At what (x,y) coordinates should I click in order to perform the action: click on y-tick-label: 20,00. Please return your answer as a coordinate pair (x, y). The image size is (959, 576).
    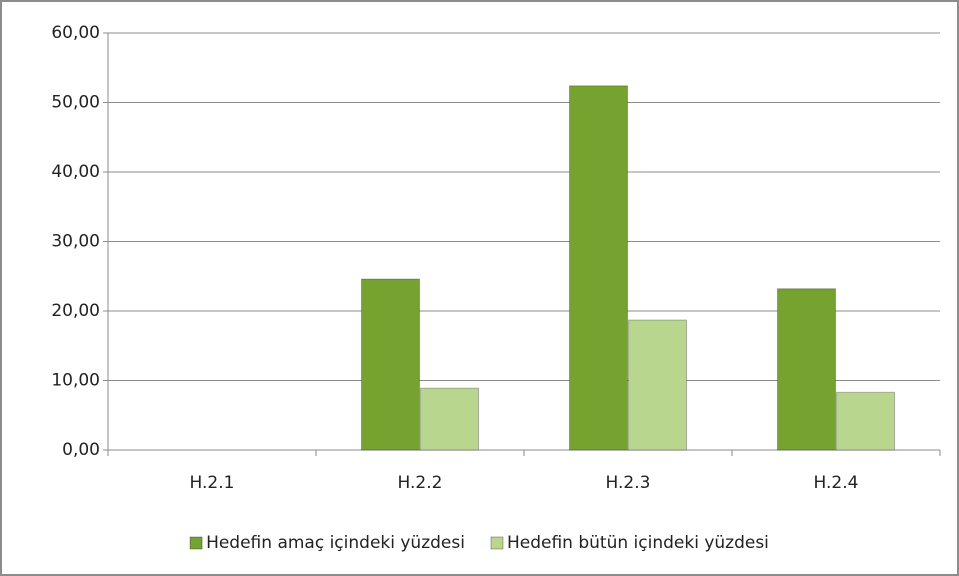
    Looking at the image, I should click on (75, 311).